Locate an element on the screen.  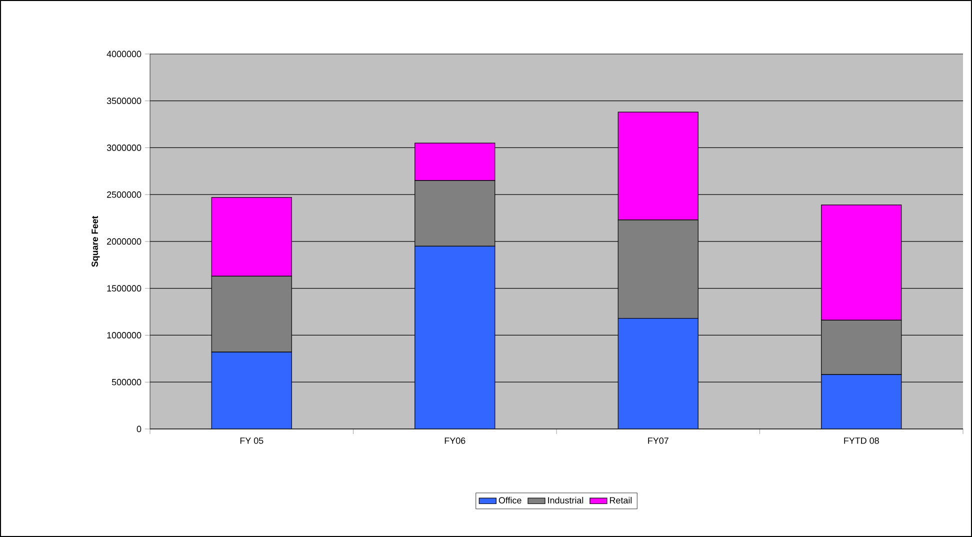
y-tick-label: 2000000 is located at coordinates (124, 241).